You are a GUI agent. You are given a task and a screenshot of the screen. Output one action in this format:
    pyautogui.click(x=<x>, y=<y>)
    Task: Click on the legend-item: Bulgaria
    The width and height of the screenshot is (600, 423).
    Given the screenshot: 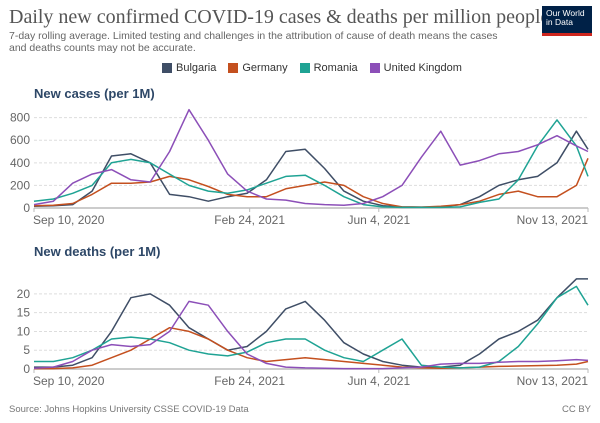 What is the action you would take?
    pyautogui.click(x=189, y=68)
    